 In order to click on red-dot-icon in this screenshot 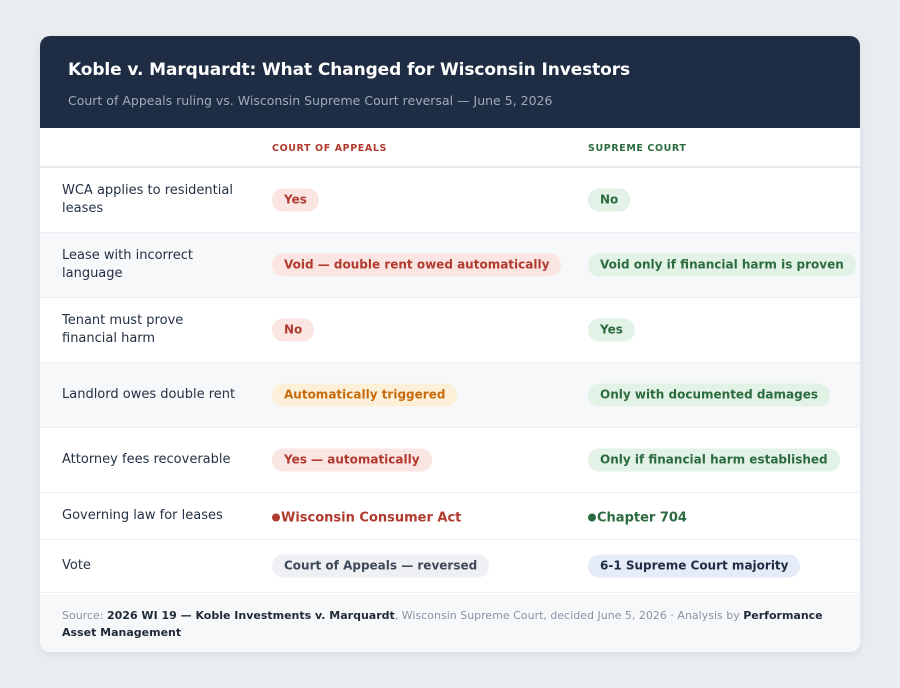, I will do `click(276, 517)`.